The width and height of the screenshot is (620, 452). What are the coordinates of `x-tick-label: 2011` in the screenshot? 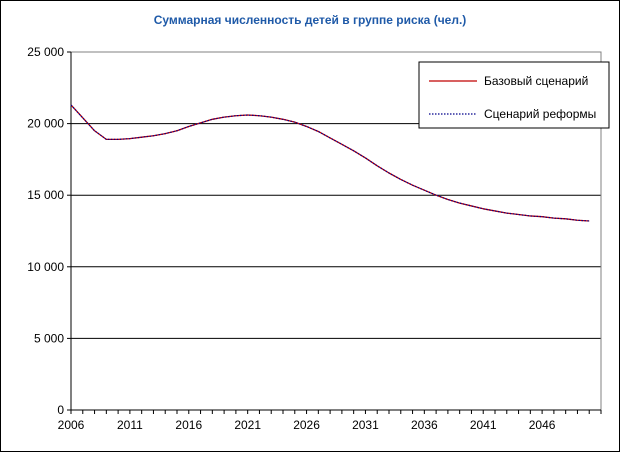 It's located at (130, 425).